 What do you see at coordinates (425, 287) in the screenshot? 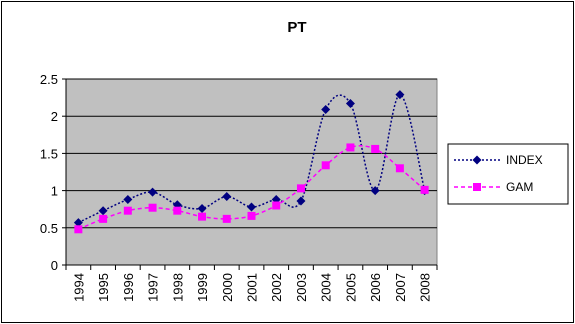
I see `x-tick-label: 2008` at bounding box center [425, 287].